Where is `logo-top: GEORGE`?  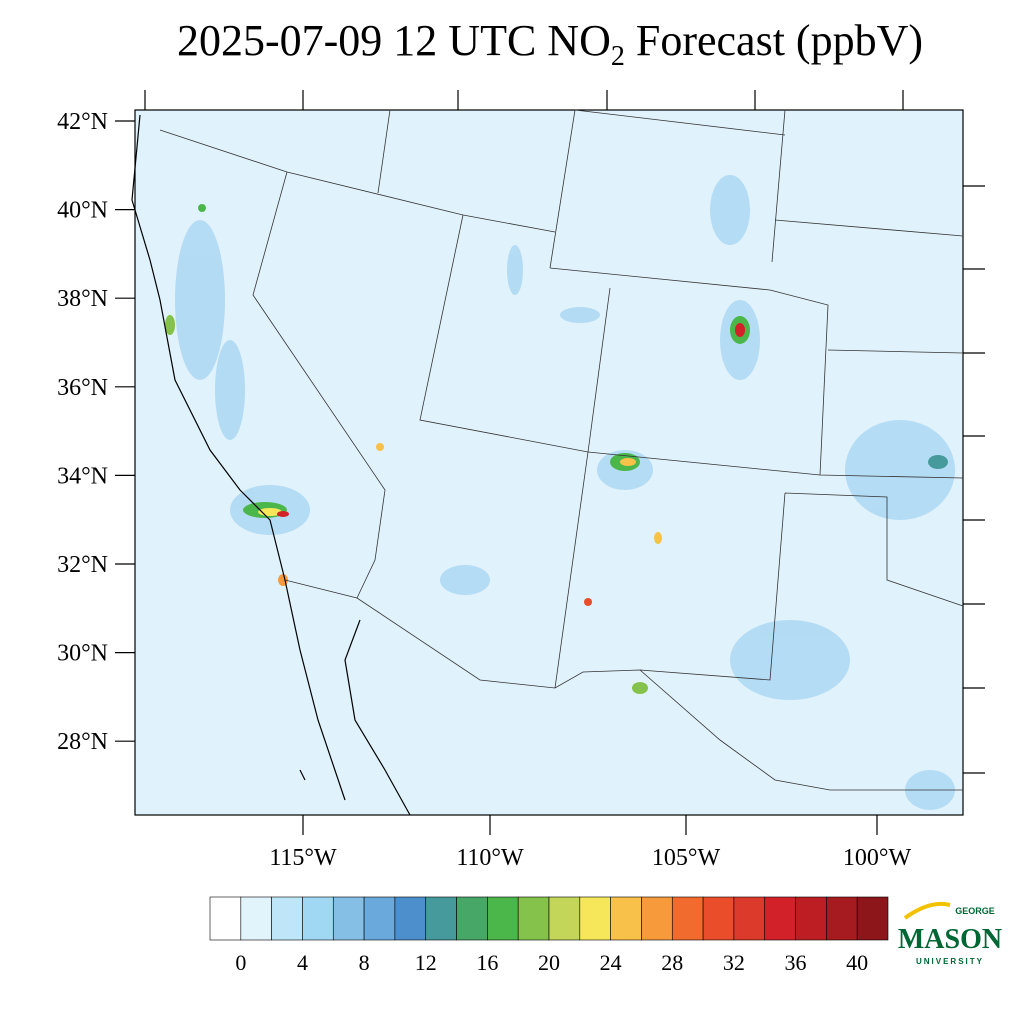 logo-top: GEORGE is located at coordinates (975, 911).